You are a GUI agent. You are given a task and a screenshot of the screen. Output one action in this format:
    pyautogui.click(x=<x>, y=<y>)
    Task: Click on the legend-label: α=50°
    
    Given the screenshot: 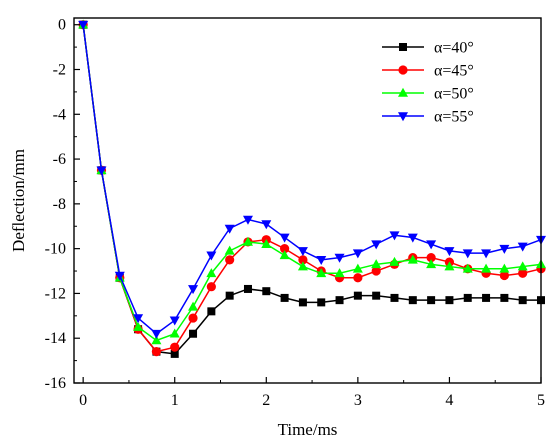 What is the action you would take?
    pyautogui.click(x=454, y=94)
    